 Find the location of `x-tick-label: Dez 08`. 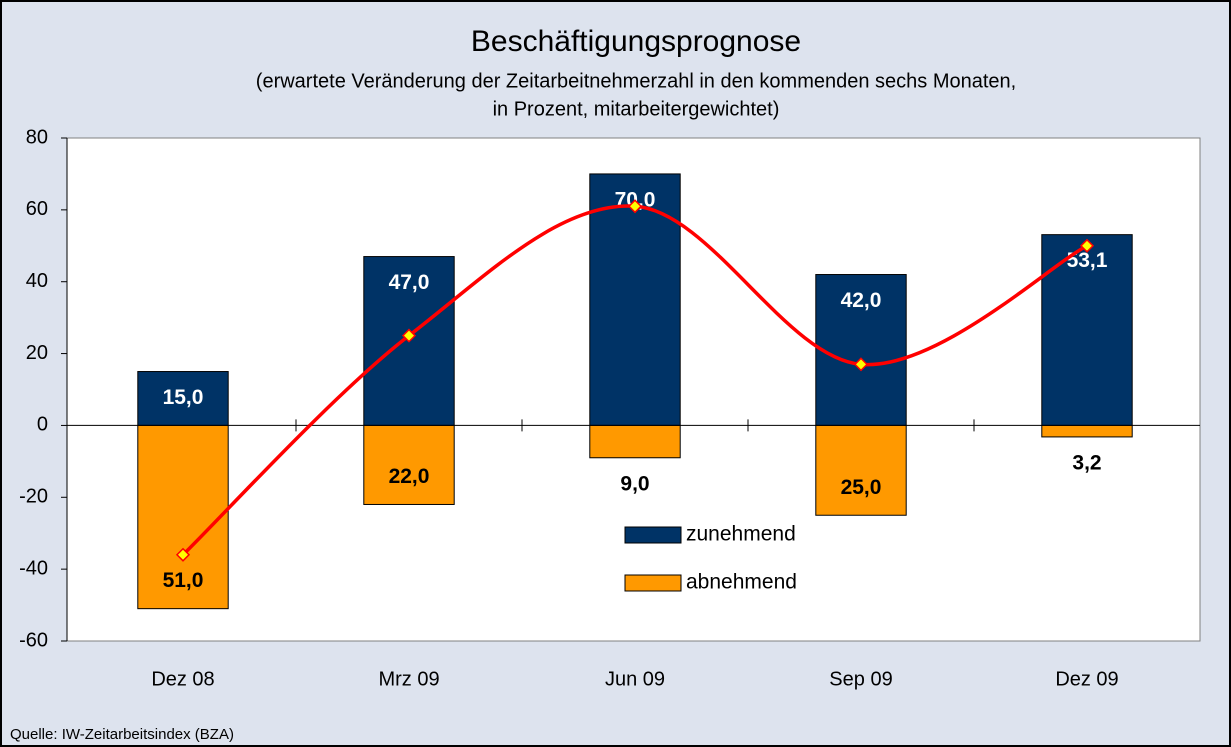

x-tick-label: Dez 08 is located at coordinates (182, 679).